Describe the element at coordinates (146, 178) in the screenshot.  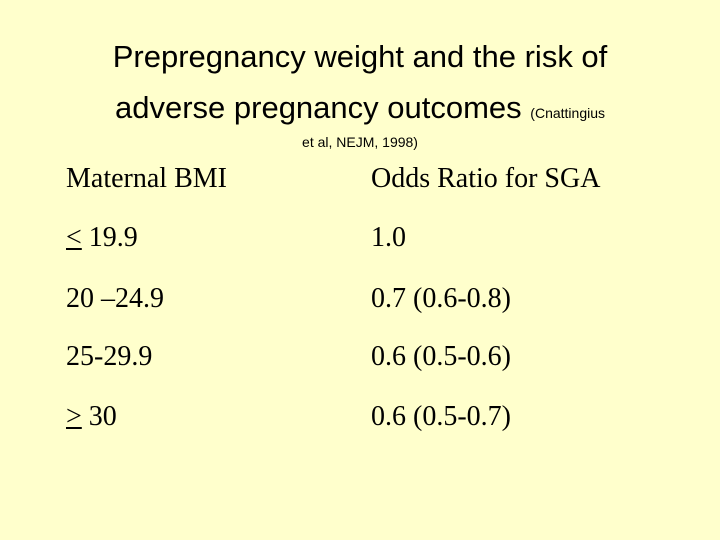
I see `header-maternal-bmi: Maternal BMI` at that location.